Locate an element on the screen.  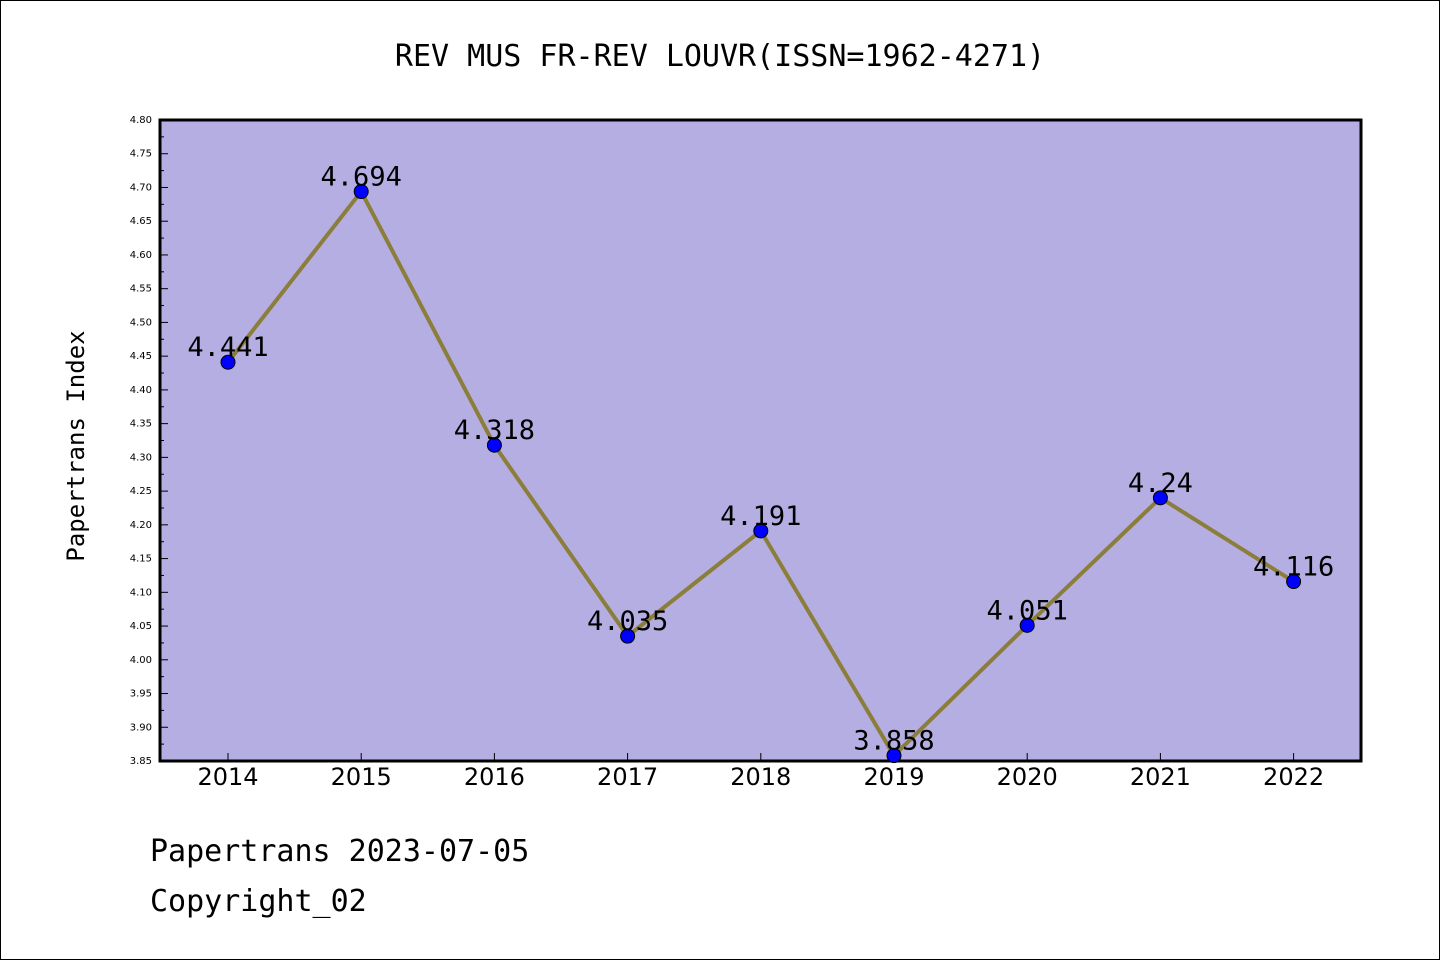
chart-title: REV MUS FR-REV LOUVR(ISSN=1962-4271) is located at coordinates (720, 56).